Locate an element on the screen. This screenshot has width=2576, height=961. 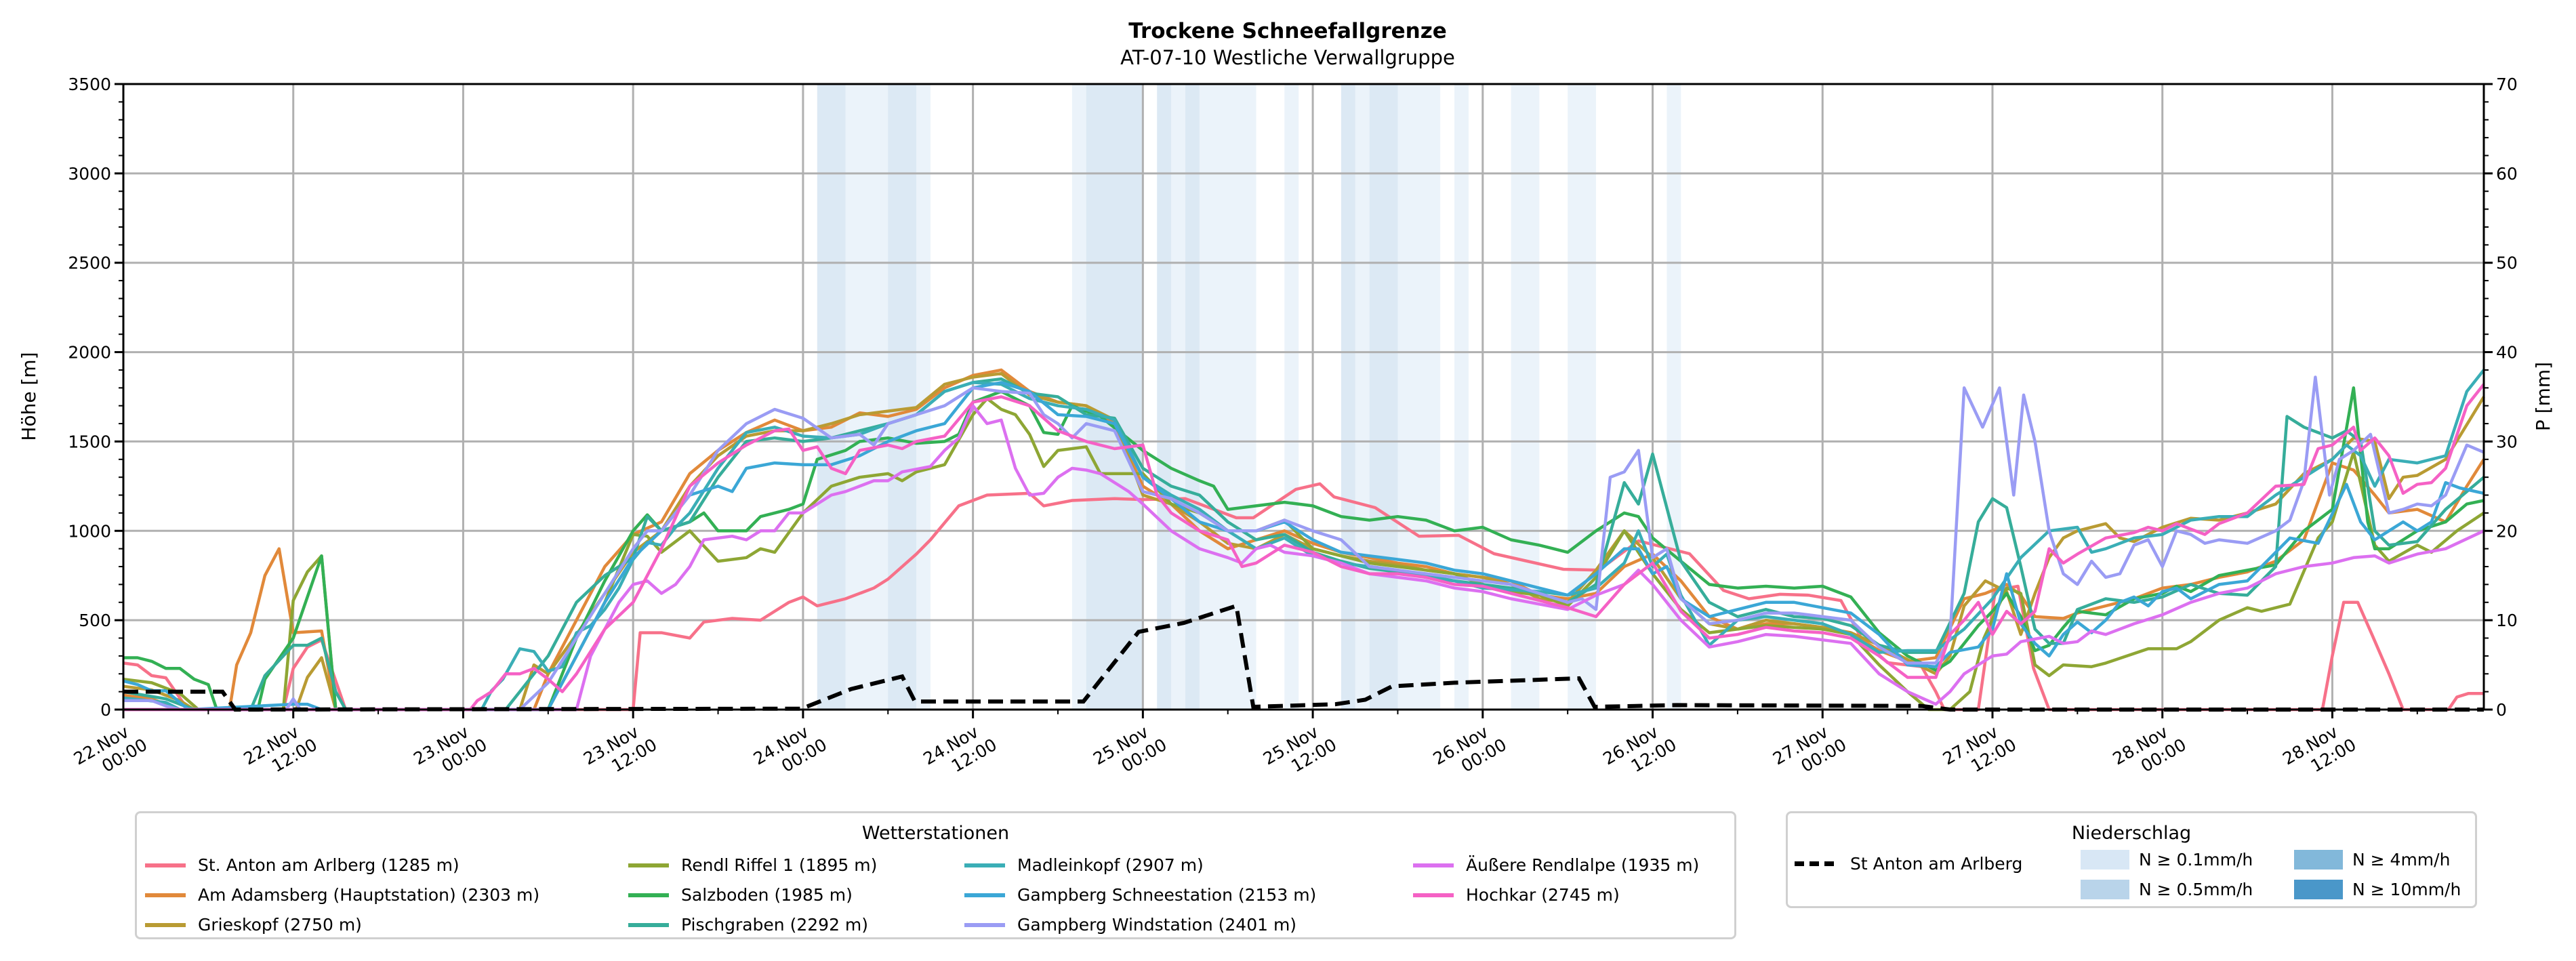
legend-item-station: Gampberg Schneestation (2153 m) is located at coordinates (1140, 895).